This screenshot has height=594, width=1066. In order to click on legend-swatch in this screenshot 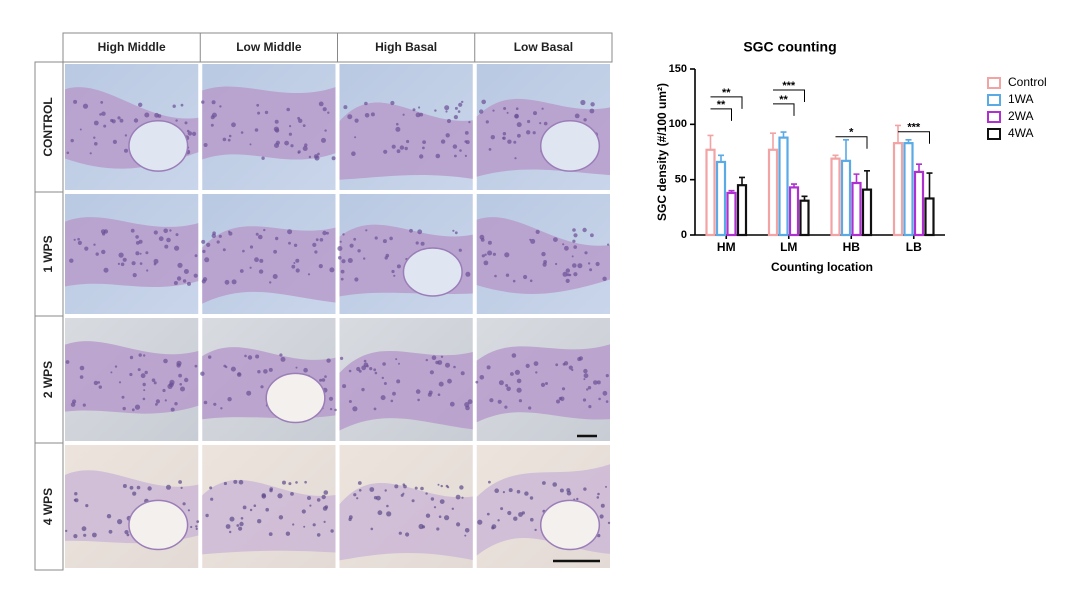, I will do `click(994, 117)`.